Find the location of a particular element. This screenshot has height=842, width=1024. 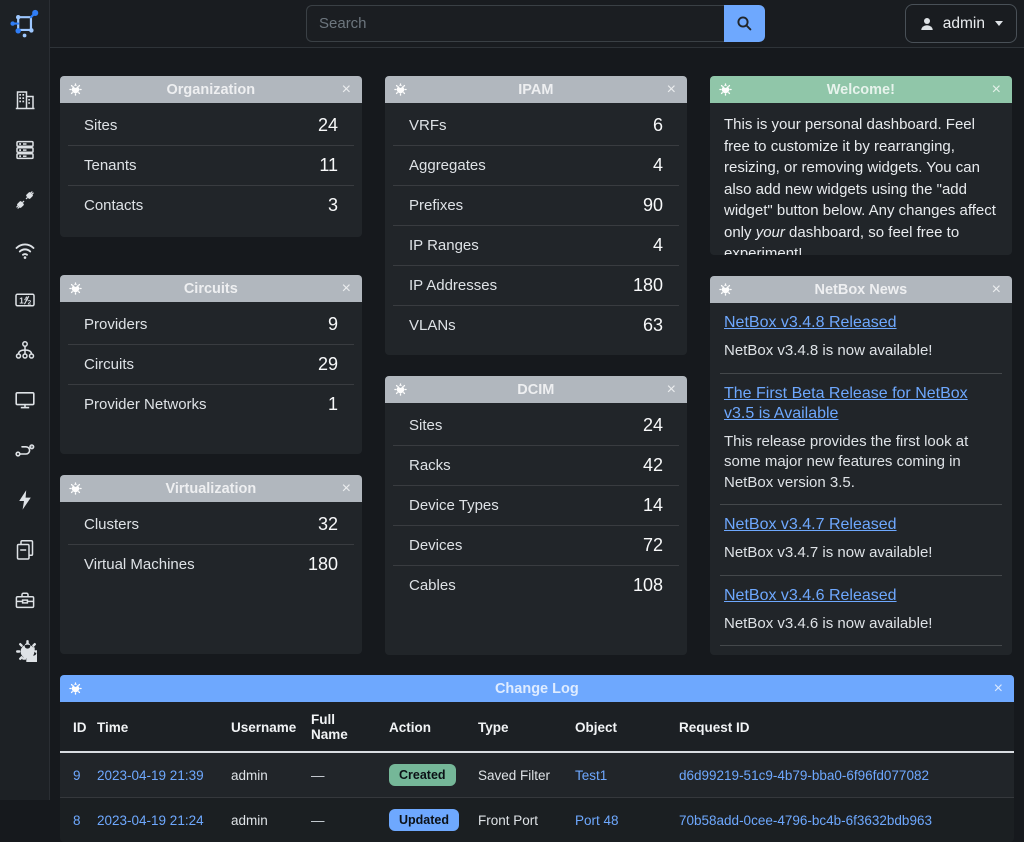

stat-value: 29 is located at coordinates (328, 364).